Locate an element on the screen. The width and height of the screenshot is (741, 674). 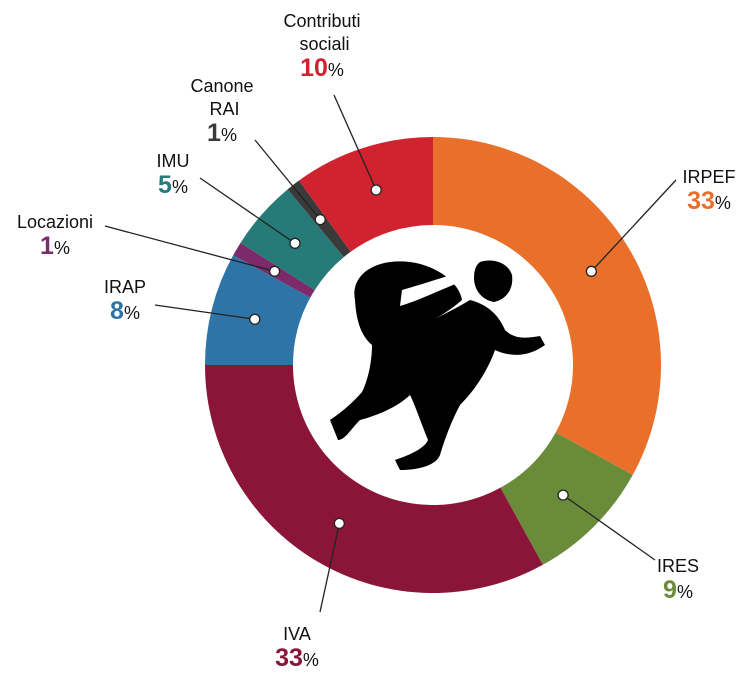
slice-label: Locazioni is located at coordinates (55, 222).